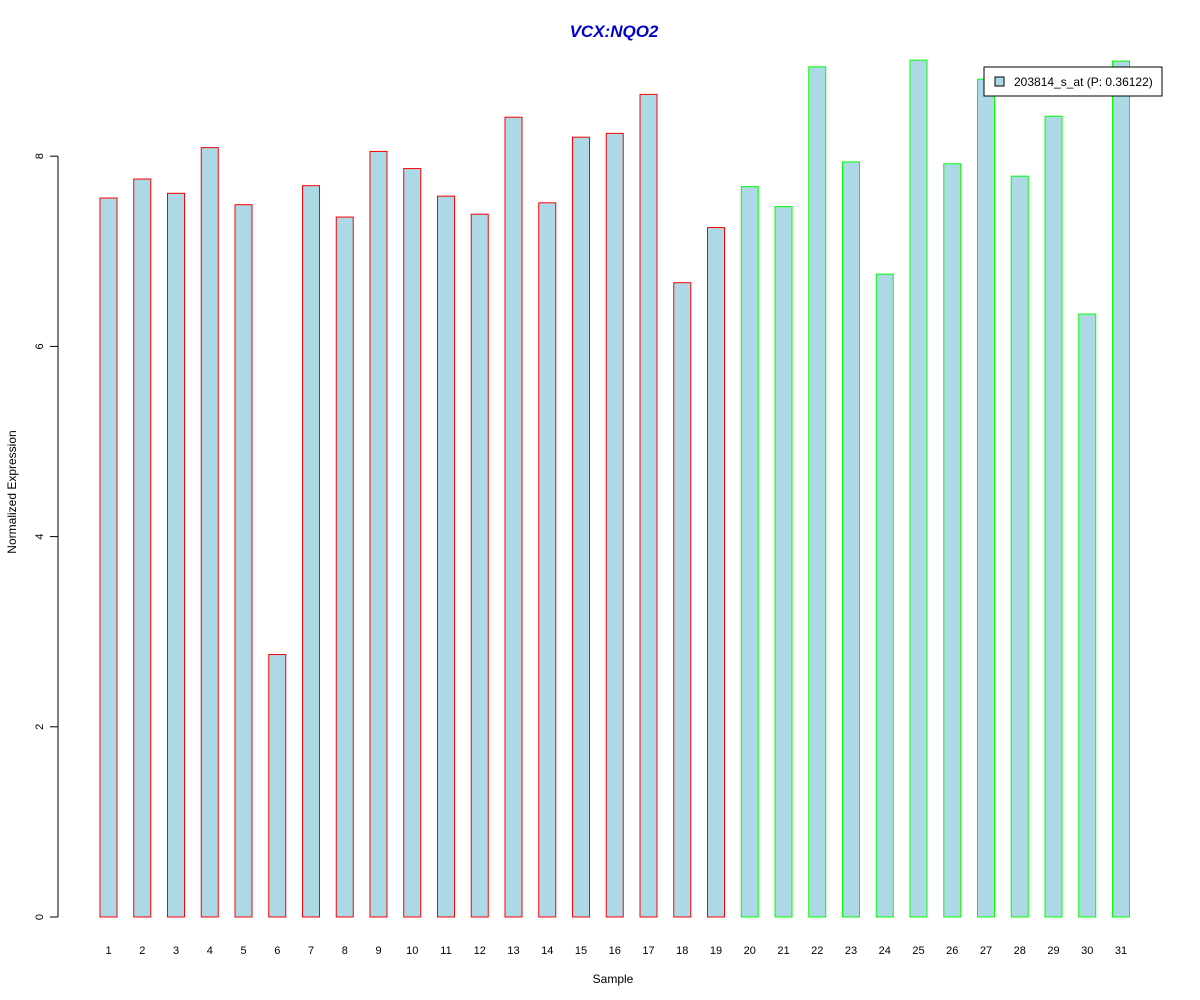 The height and width of the screenshot is (1000, 1200). Describe the element at coordinates (480, 951) in the screenshot. I see `x-tick-label: 12` at that location.